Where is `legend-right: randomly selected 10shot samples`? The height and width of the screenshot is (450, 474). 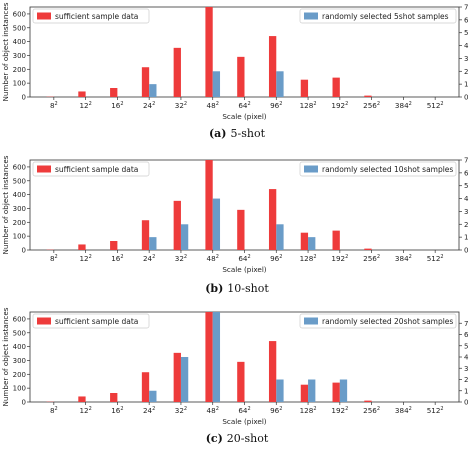
legend-right: randomly selected 10shot samples is located at coordinates (378, 169).